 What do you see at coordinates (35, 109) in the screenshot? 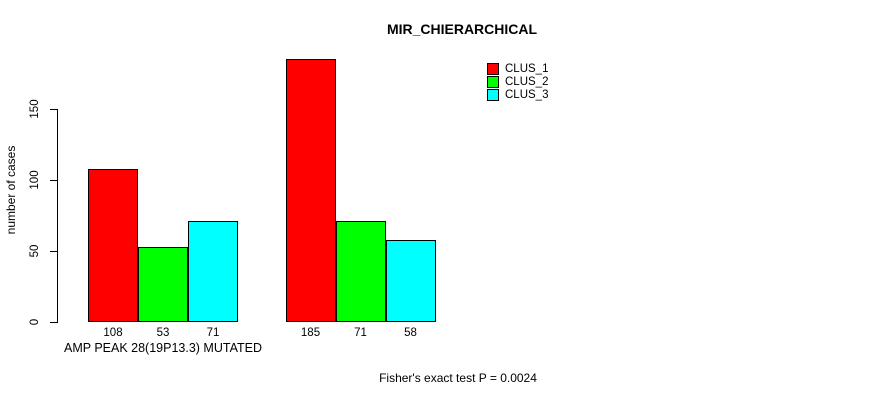
I see `y-tick-label: 150` at bounding box center [35, 109].